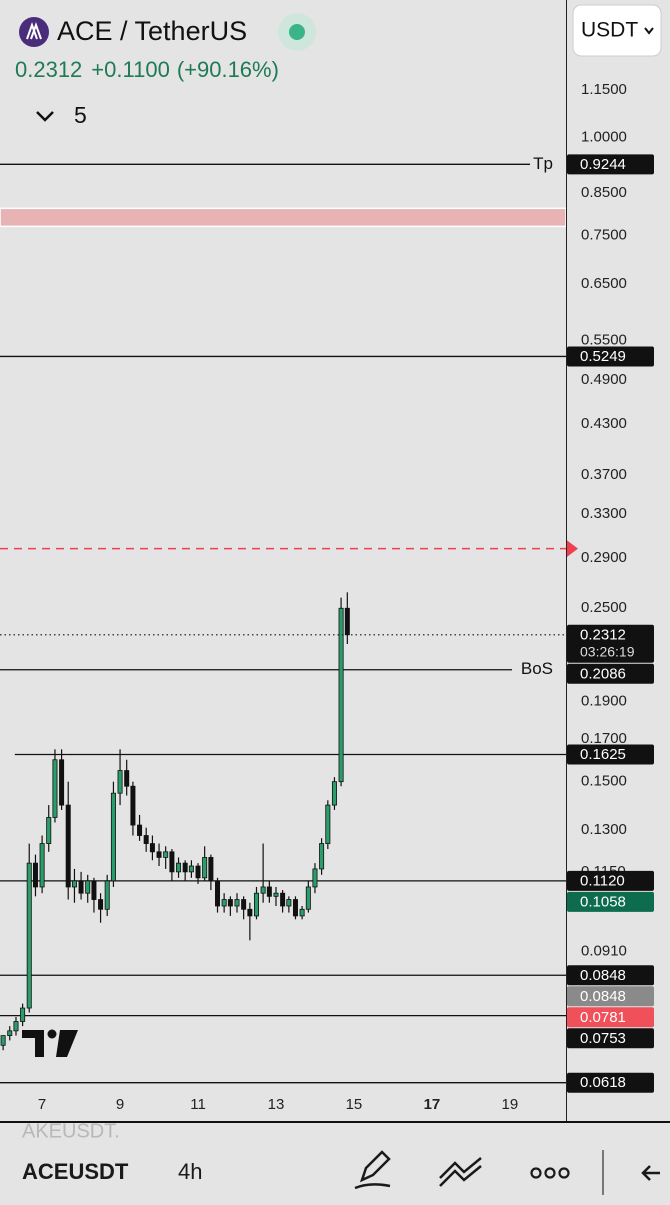  I want to click on price-tag-label: 0.0781, so click(603, 1017).